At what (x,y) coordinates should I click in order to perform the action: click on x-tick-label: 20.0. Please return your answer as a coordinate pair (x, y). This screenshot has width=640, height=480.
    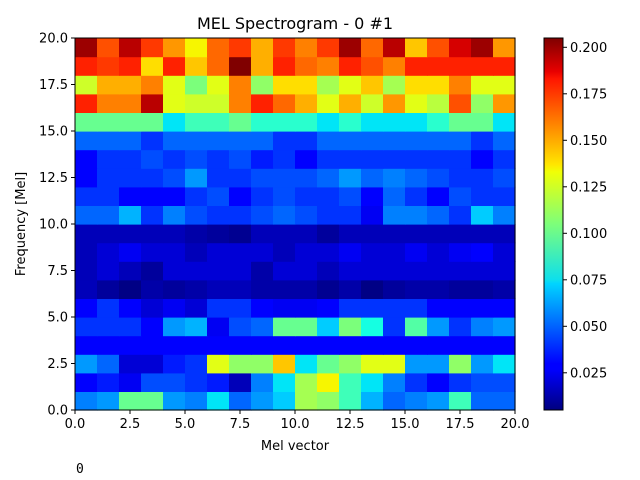
    Looking at the image, I should click on (515, 424).